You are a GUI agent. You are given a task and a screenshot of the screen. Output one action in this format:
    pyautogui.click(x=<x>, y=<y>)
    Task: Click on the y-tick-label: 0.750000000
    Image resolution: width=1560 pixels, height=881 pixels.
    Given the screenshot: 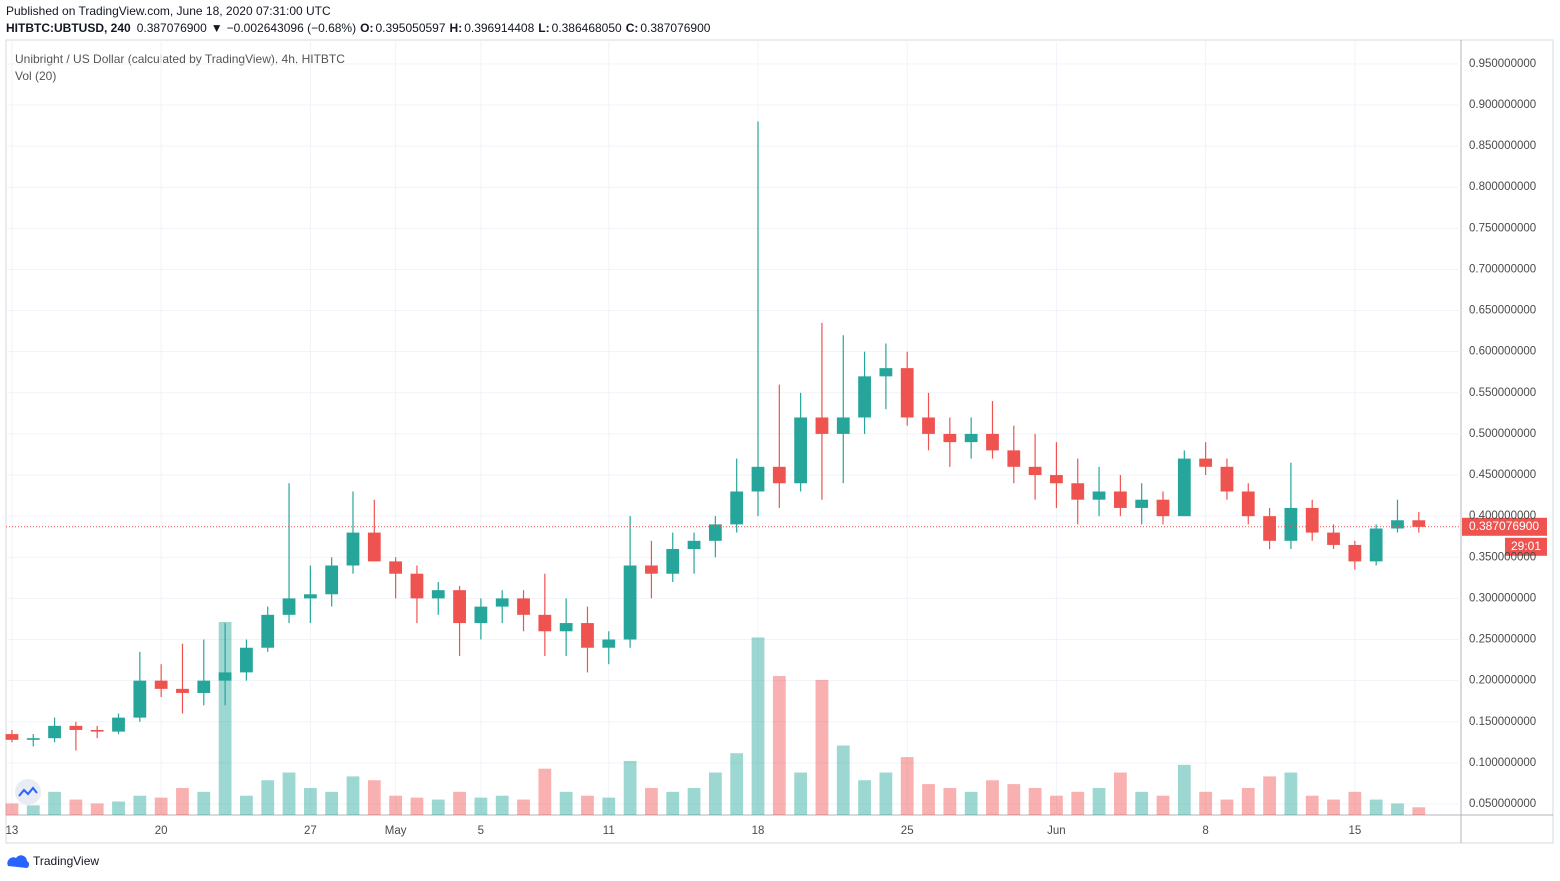 What is the action you would take?
    pyautogui.click(x=1502, y=228)
    